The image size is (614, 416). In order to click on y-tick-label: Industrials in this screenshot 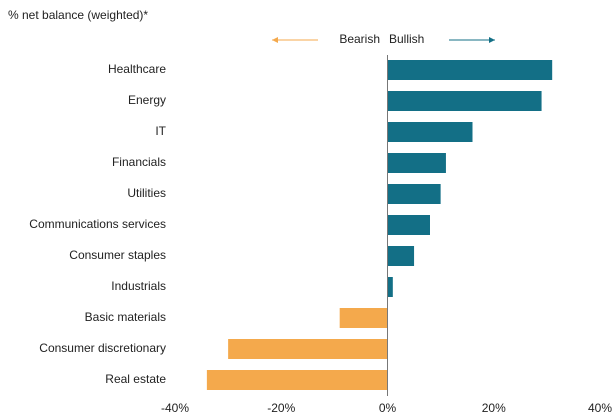, I will do `click(138, 286)`.